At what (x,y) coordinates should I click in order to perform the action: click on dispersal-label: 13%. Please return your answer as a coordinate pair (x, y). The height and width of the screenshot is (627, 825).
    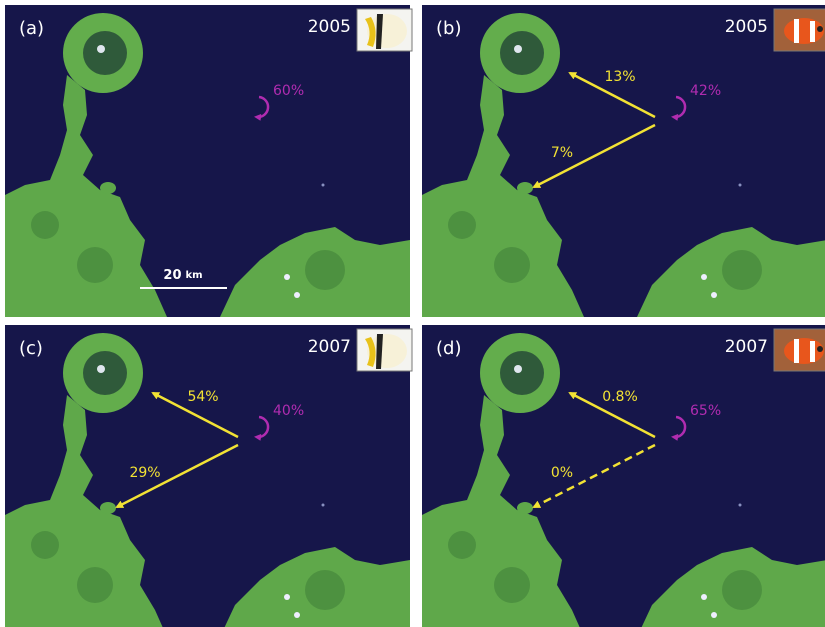
    Looking at the image, I should click on (619, 77).